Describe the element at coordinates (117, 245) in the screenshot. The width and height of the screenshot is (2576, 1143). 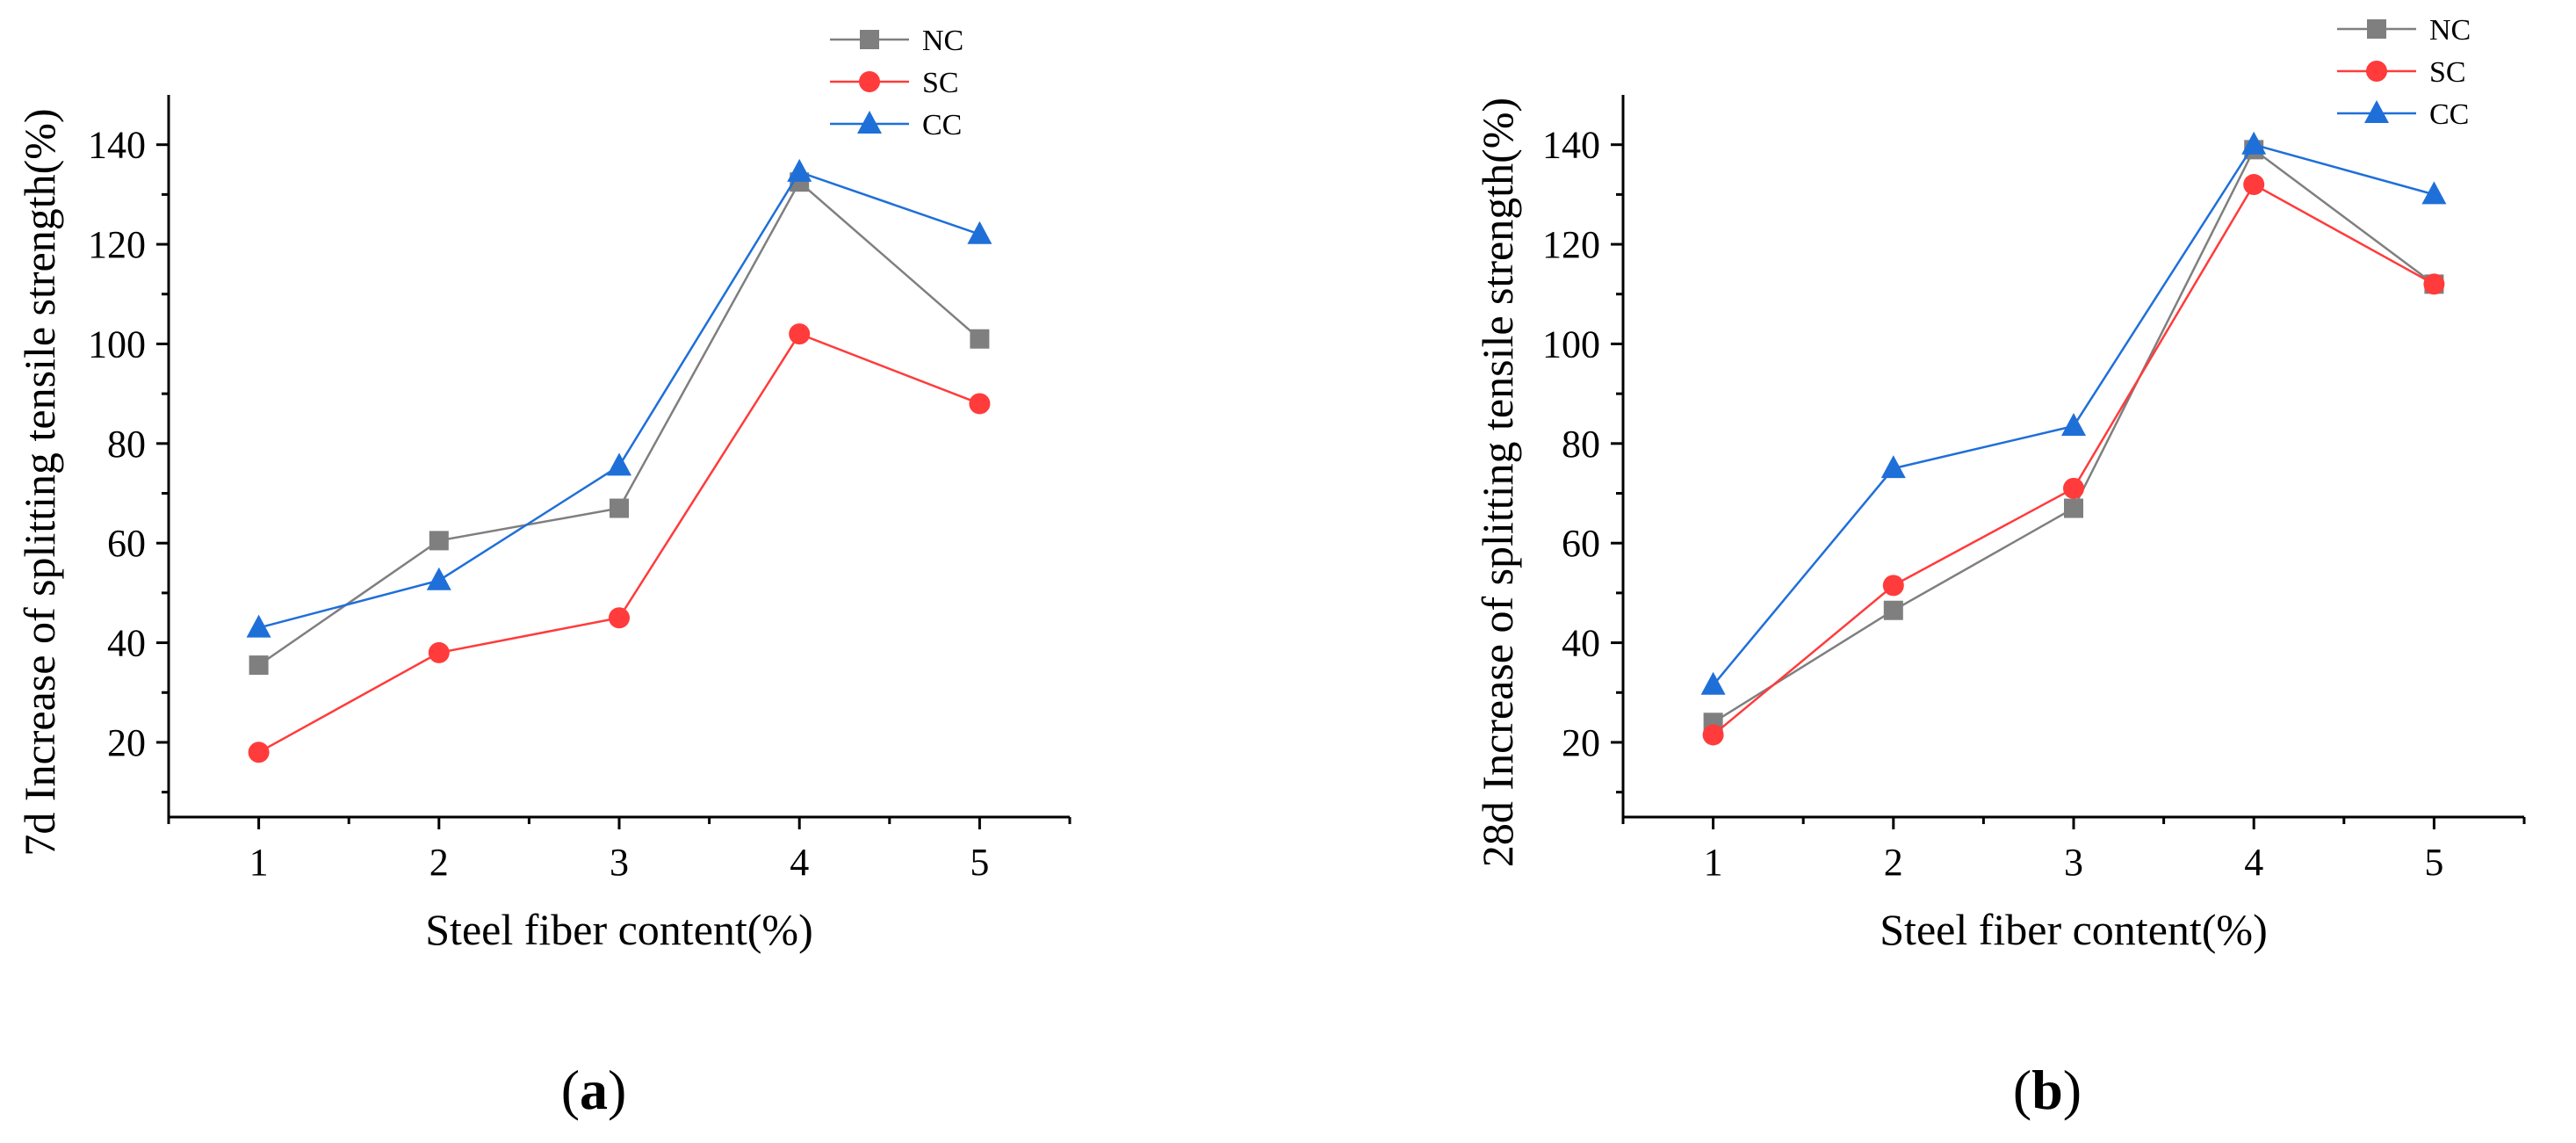
I see `panel-a-y-tick-label: 120` at that location.